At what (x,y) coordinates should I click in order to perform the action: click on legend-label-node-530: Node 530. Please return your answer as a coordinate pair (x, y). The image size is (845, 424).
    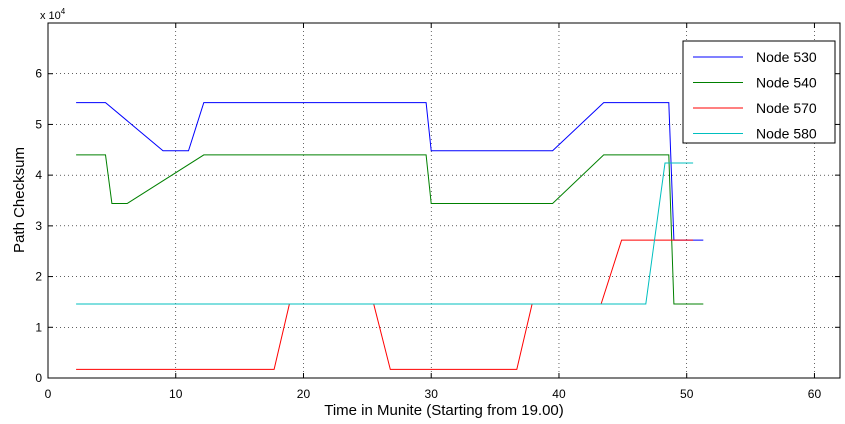
    Looking at the image, I should click on (786, 57).